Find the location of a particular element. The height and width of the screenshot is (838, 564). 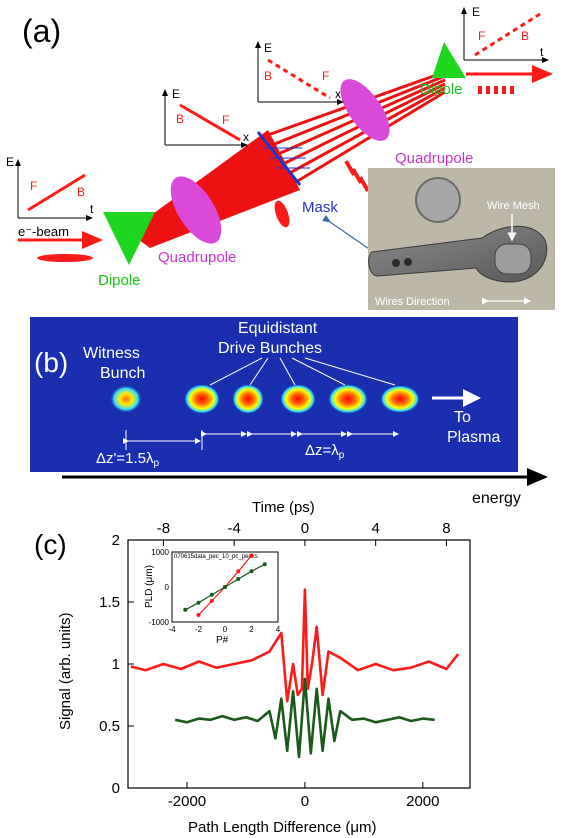

y-axis-title: Signal (arb. units) is located at coordinates (65, 671).